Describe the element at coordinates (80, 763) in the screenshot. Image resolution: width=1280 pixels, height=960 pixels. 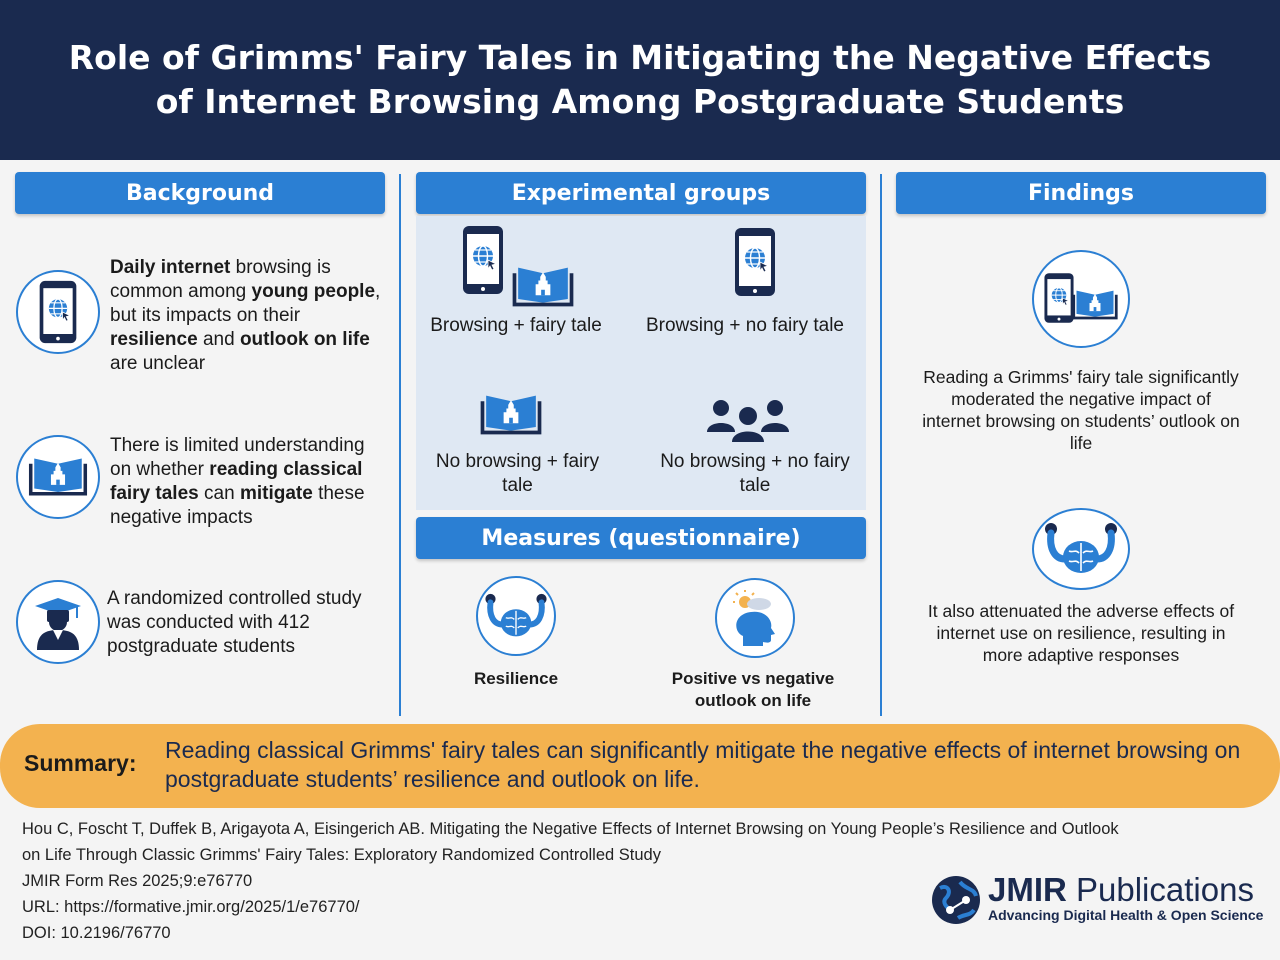
I see `summary-label: Summary:` at that location.